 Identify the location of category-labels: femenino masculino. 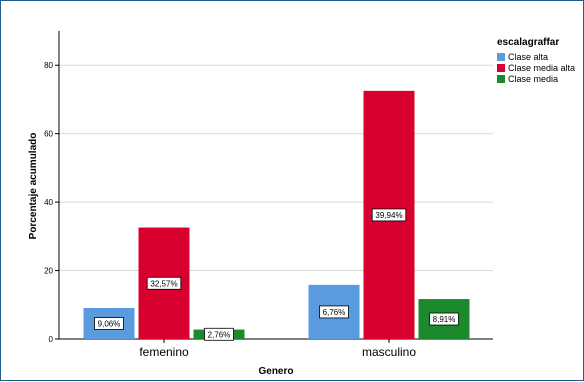
(277, 349).